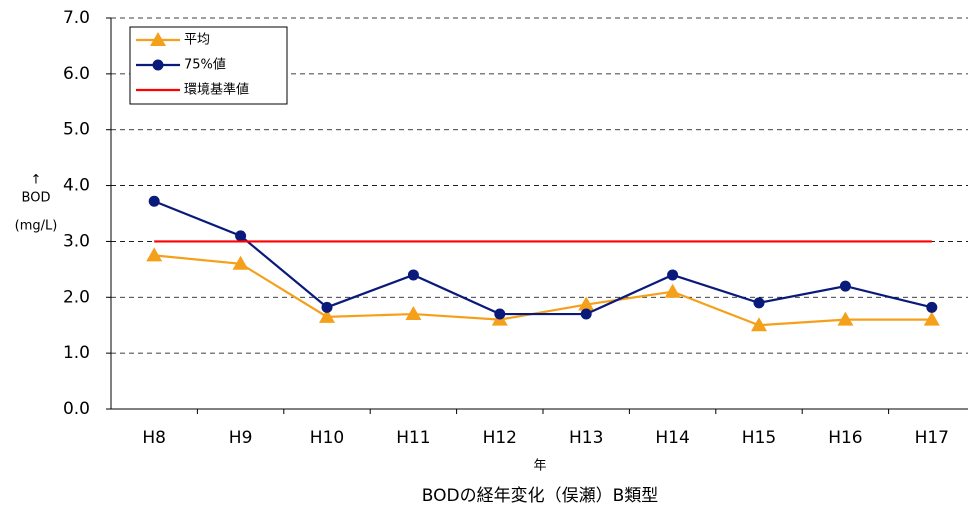 This screenshot has height=513, width=970. Describe the element at coordinates (845, 438) in the screenshot. I see `x-tick-label: H16` at that location.